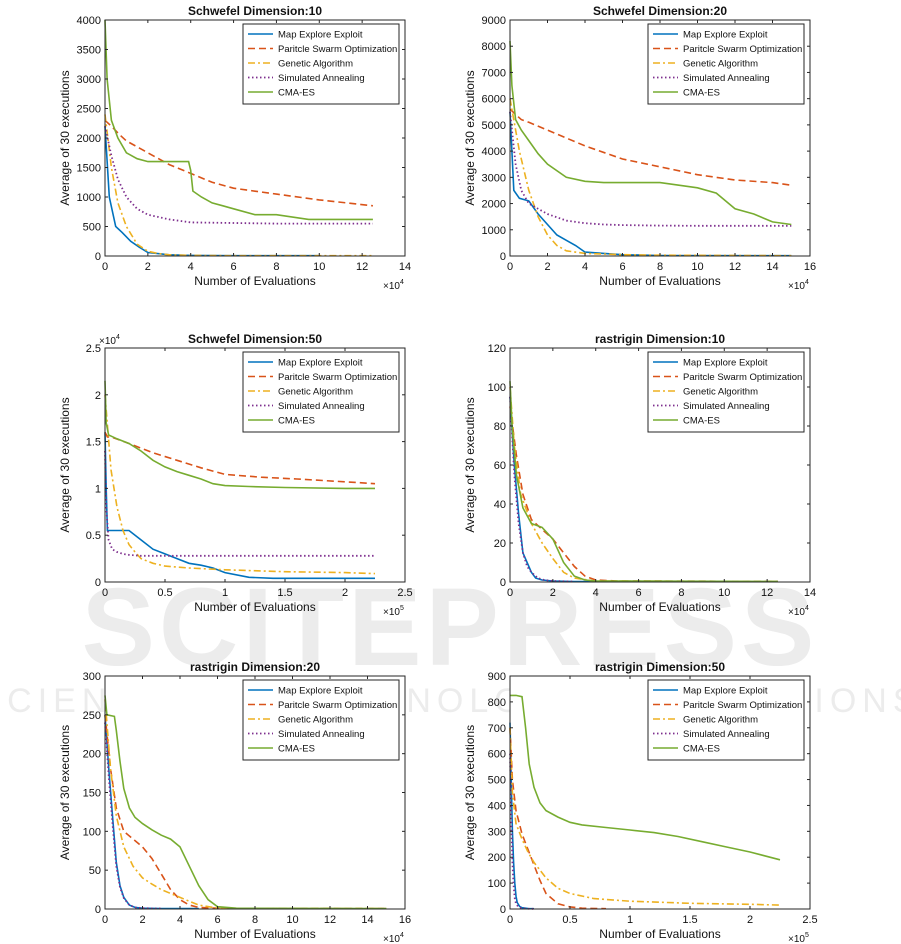  What do you see at coordinates (92, 677) in the screenshot?
I see `y-tick-label: 300` at bounding box center [92, 677].